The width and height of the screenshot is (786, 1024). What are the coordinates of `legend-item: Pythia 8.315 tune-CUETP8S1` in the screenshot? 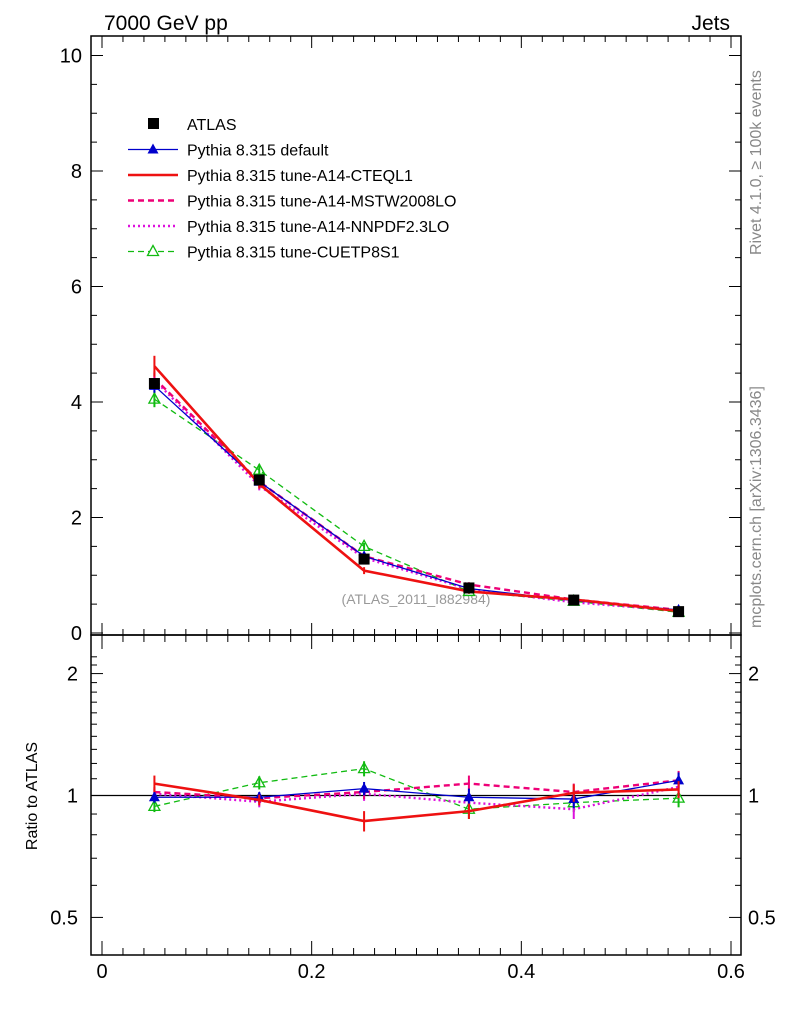 It's located at (264, 253).